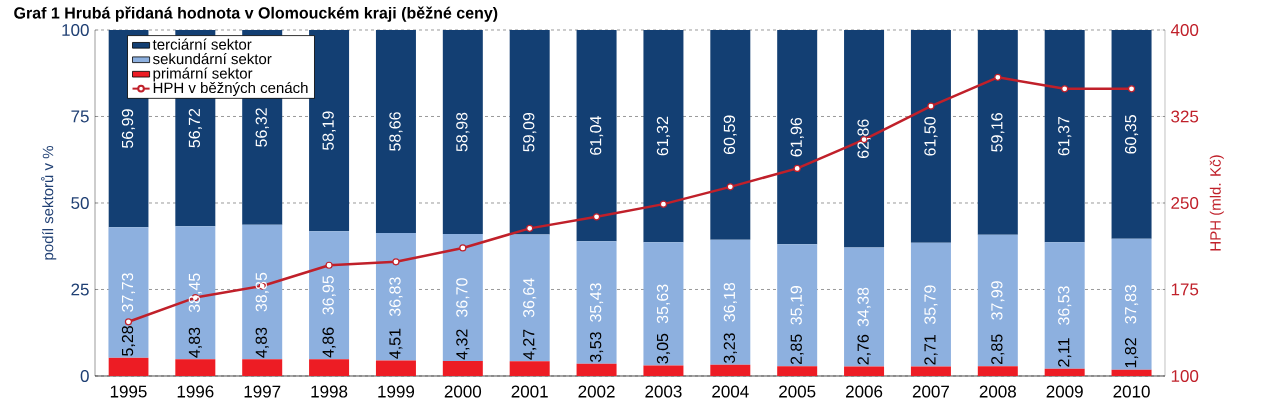  I want to click on x-tick-label: 2008, so click(997, 391).